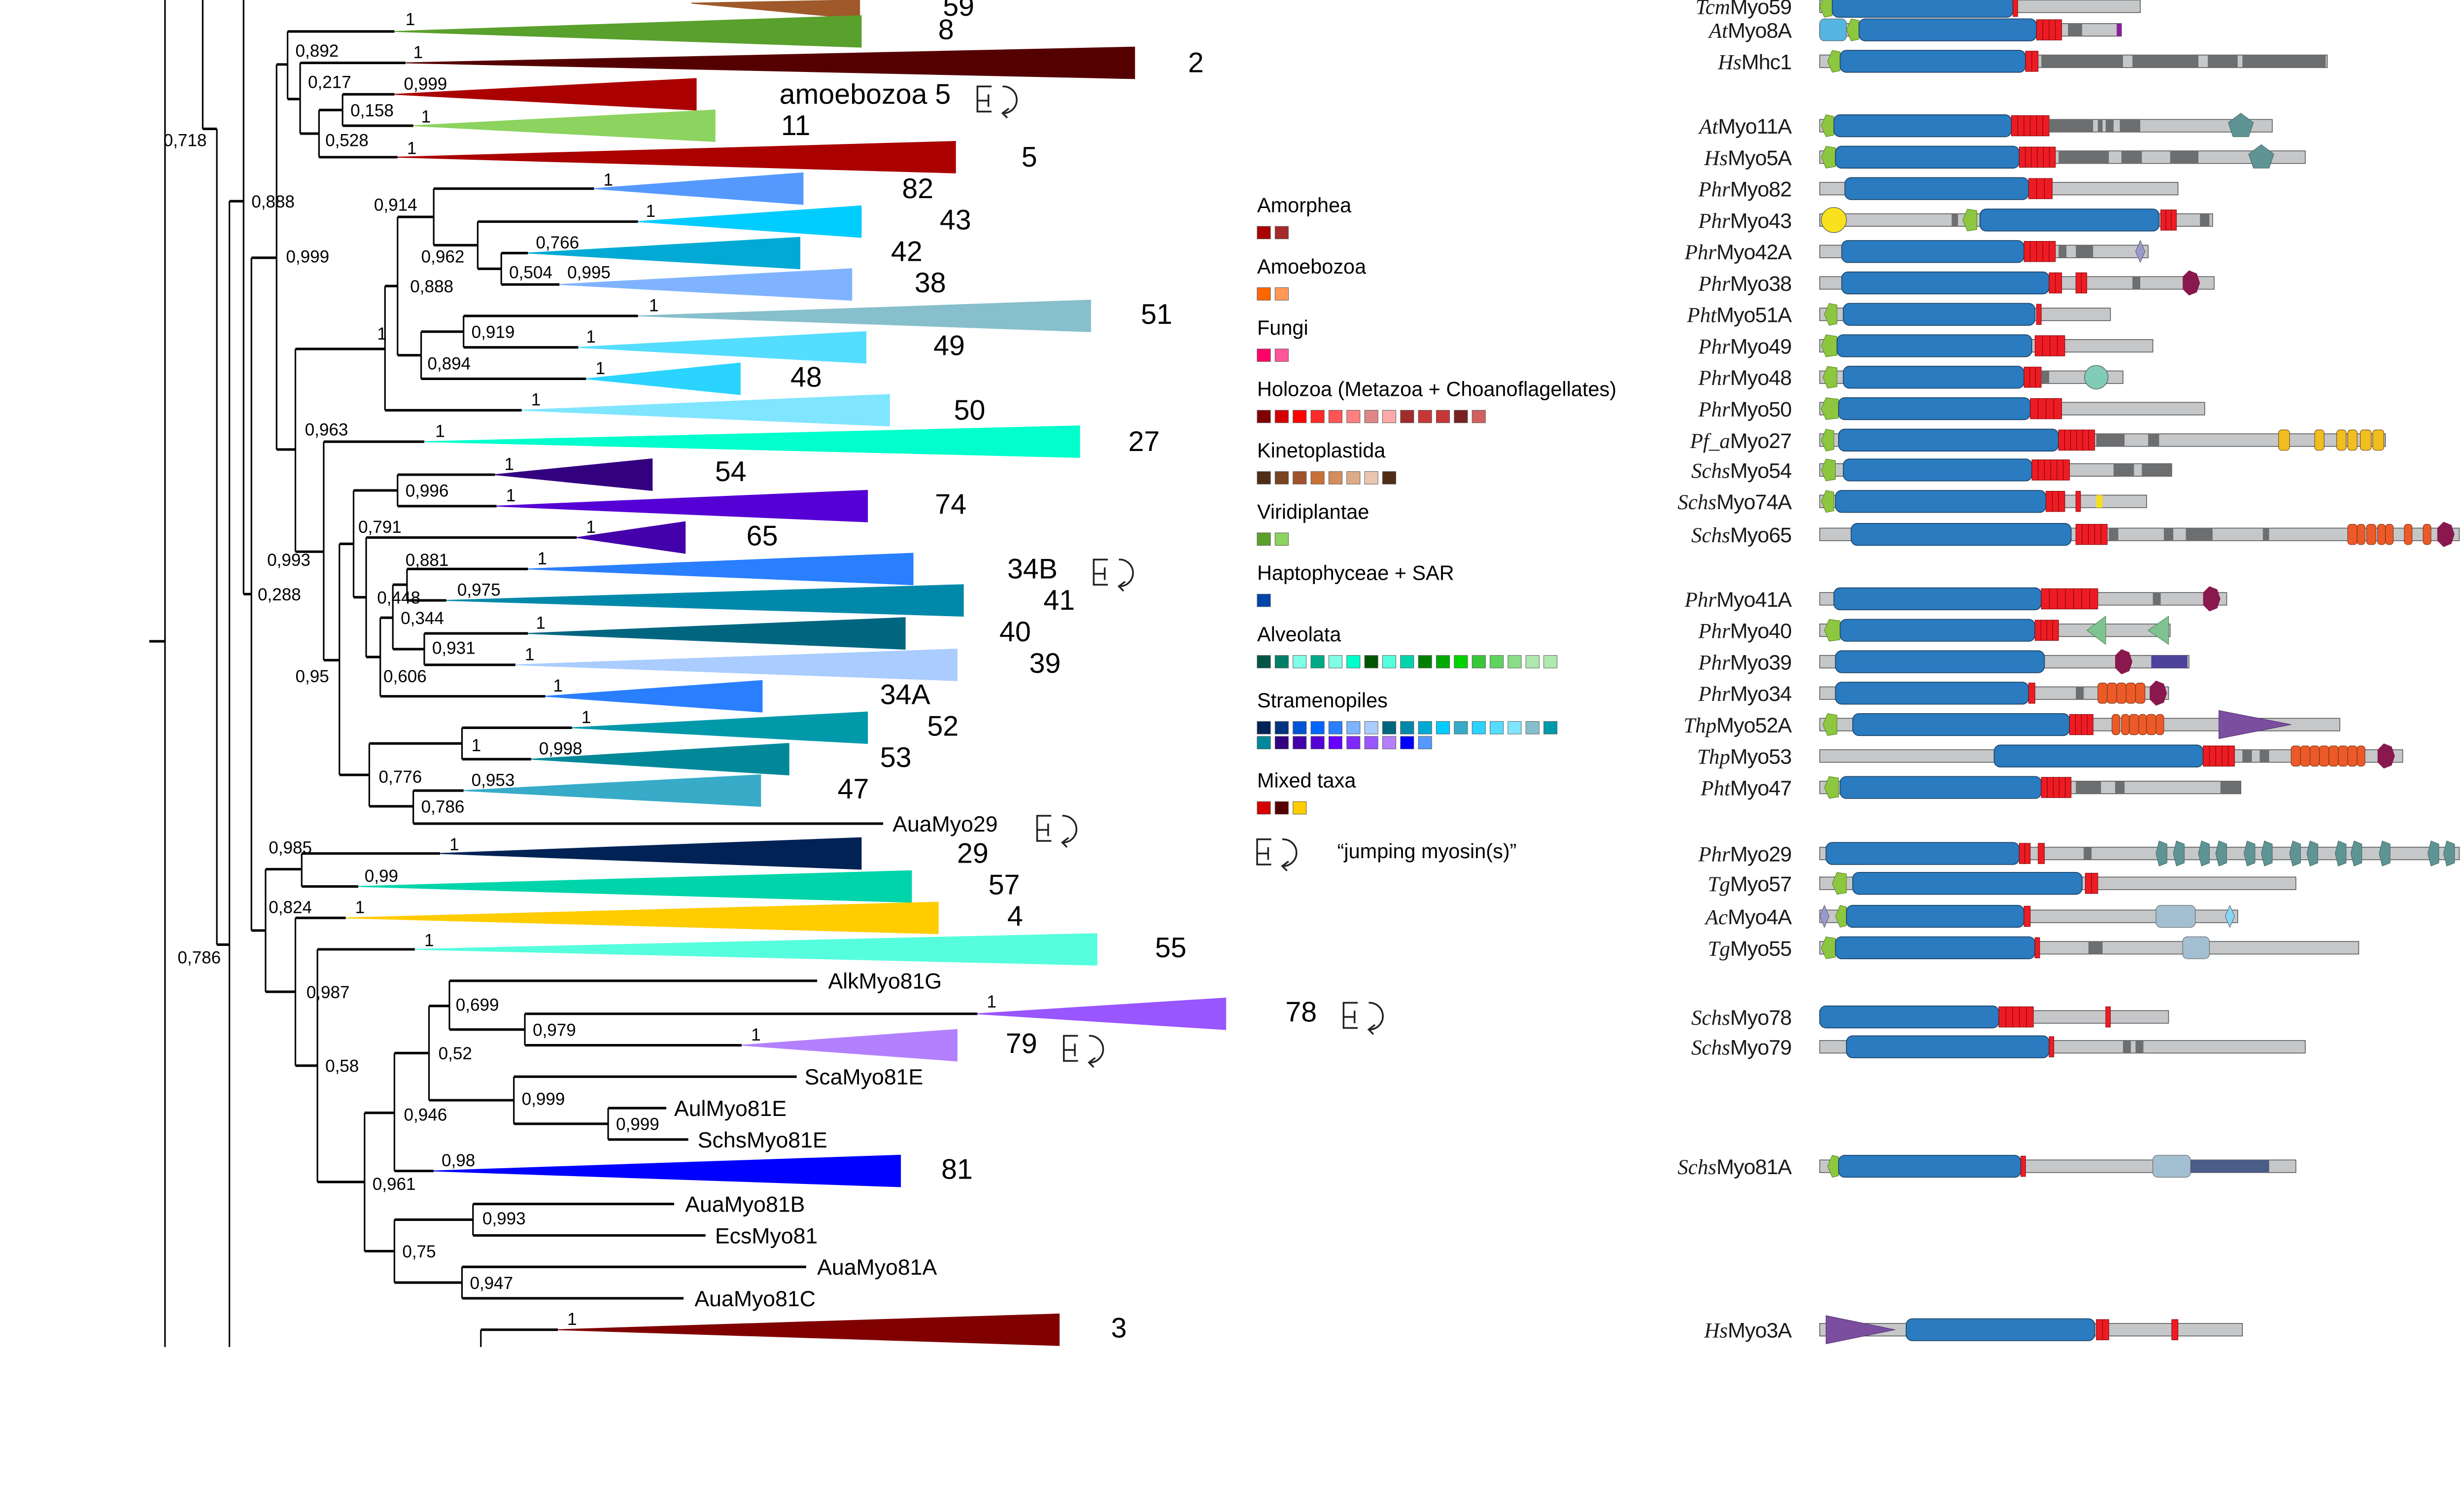  I want to click on support-value: 0,448, so click(398, 597).